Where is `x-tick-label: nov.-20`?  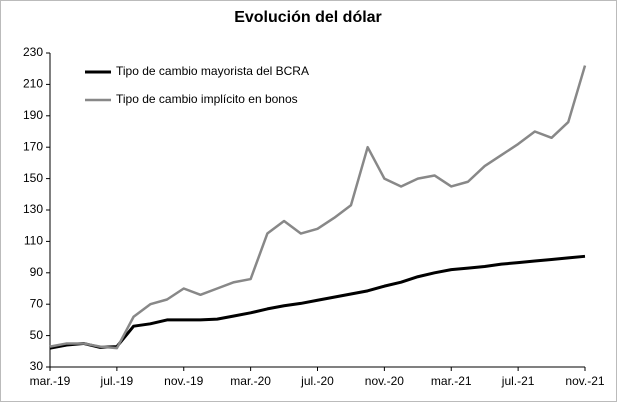 x-tick-label: nov.-20 is located at coordinates (384, 381).